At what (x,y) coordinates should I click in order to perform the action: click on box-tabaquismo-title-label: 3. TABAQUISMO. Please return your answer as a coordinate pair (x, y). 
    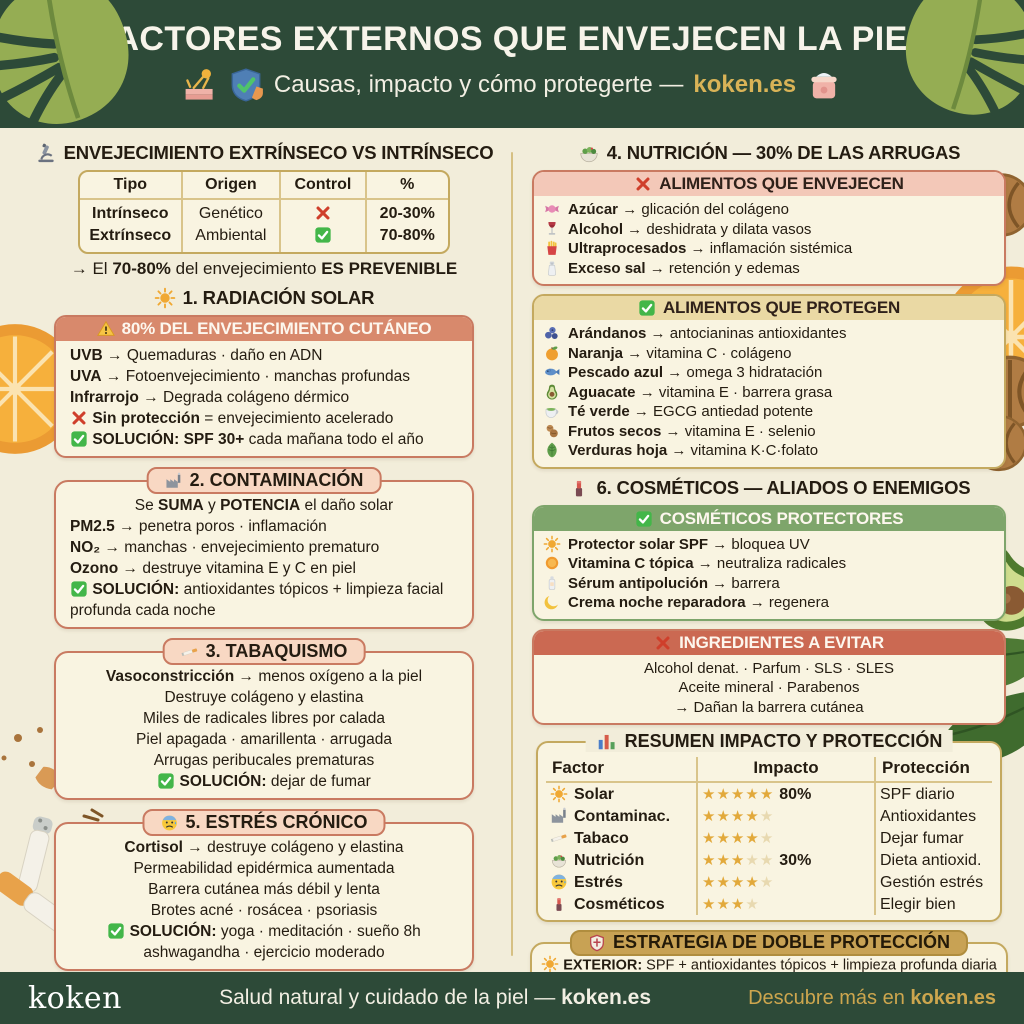
    Looking at the image, I should click on (276, 651).